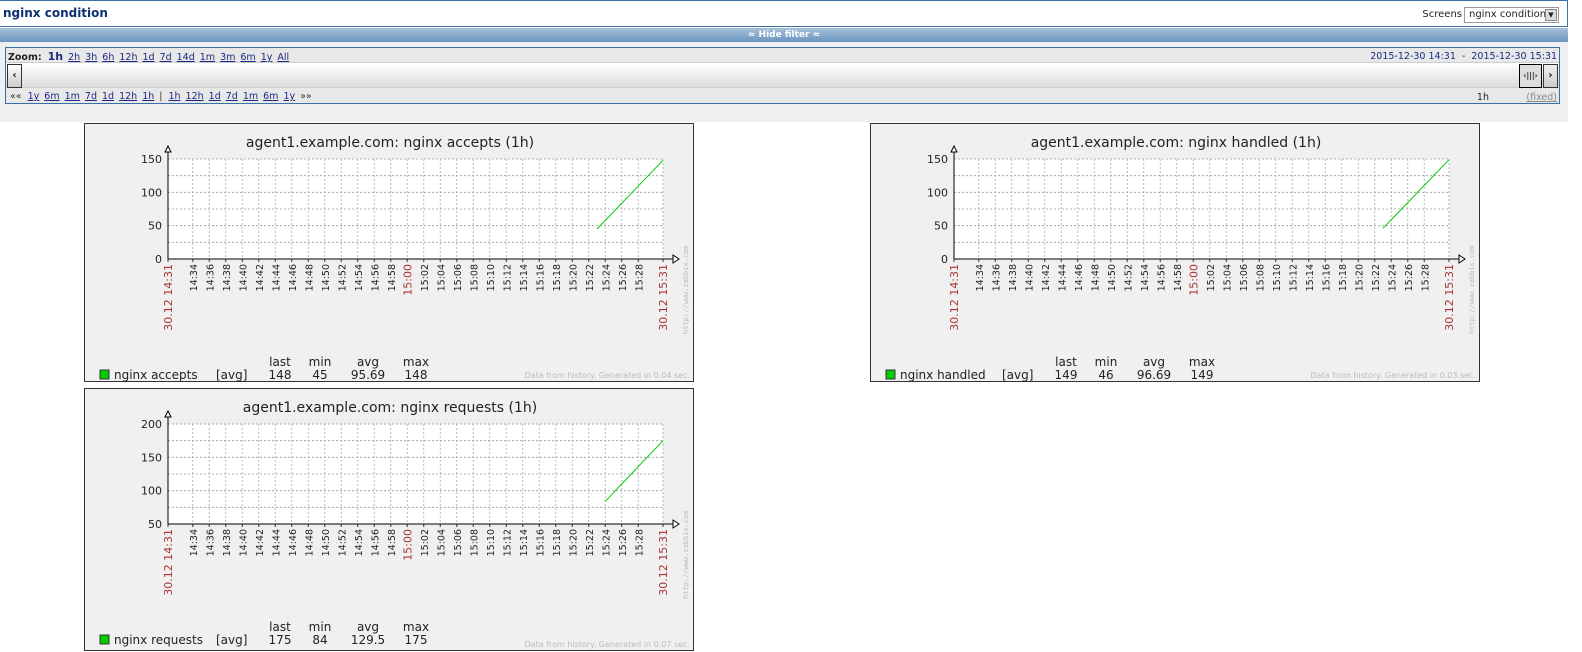  Describe the element at coordinates (148, 96) in the screenshot. I see `back-1h: 1h` at that location.